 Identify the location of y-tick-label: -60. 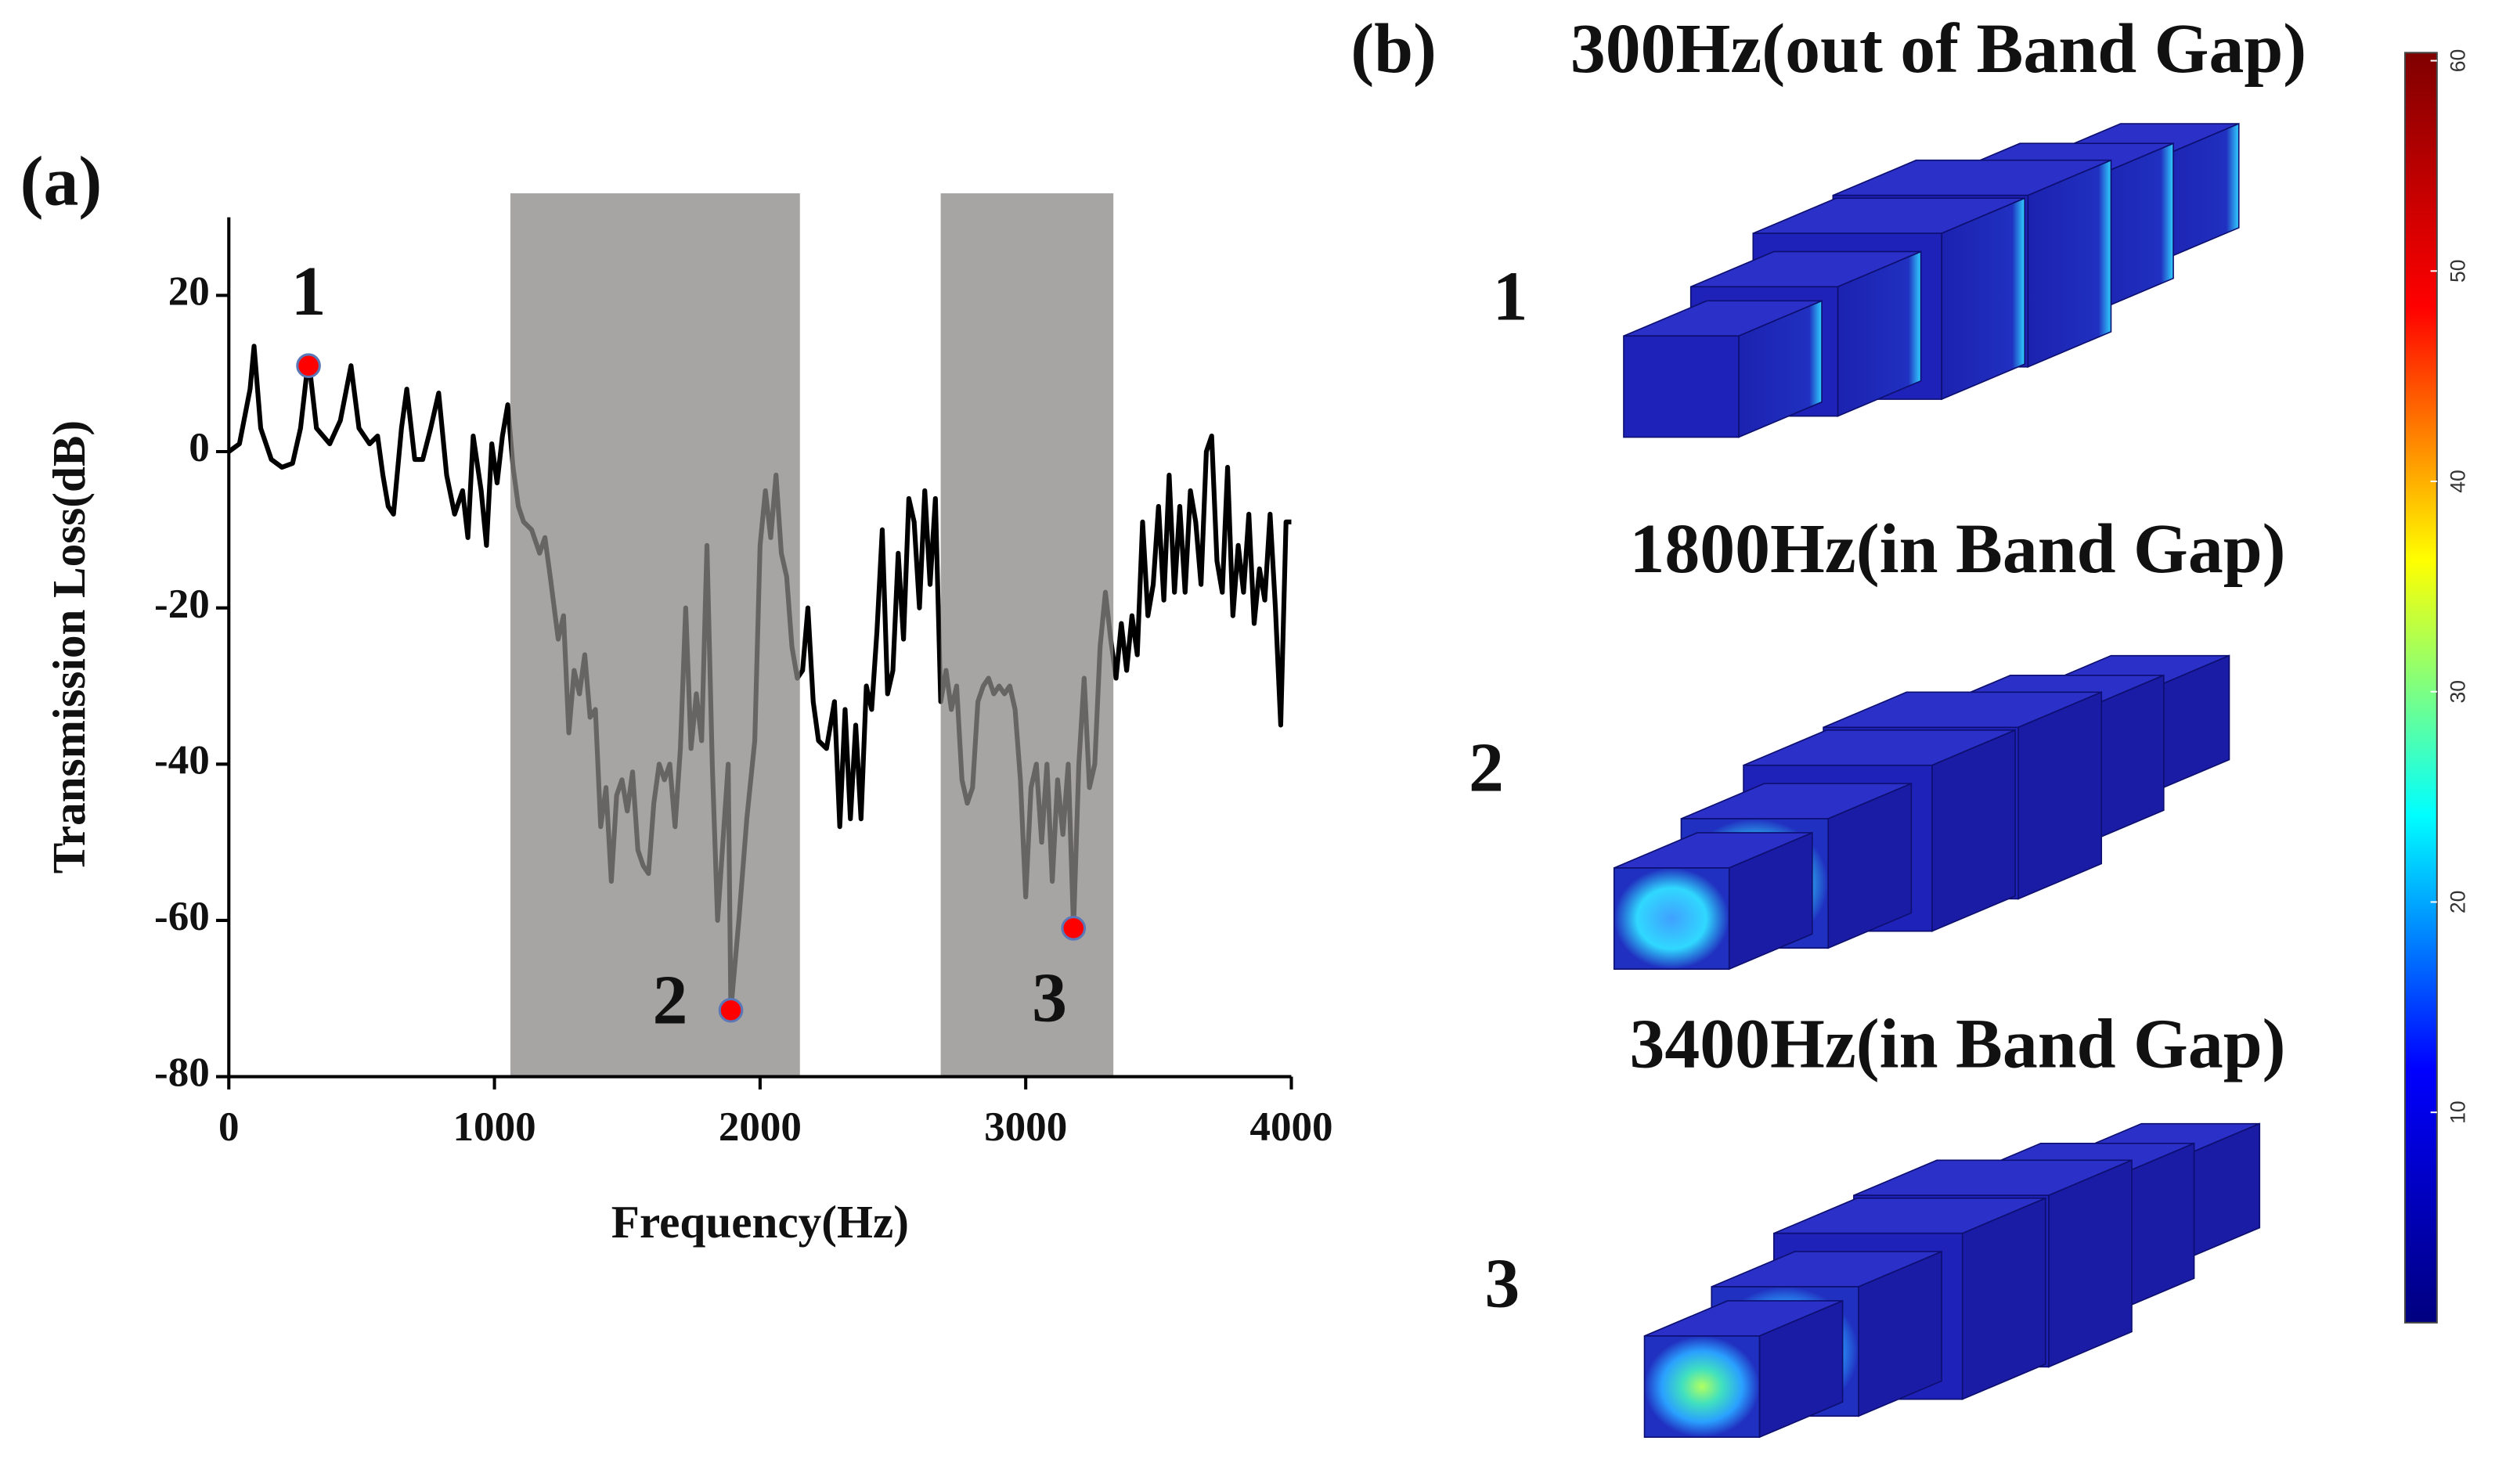
(182, 916).